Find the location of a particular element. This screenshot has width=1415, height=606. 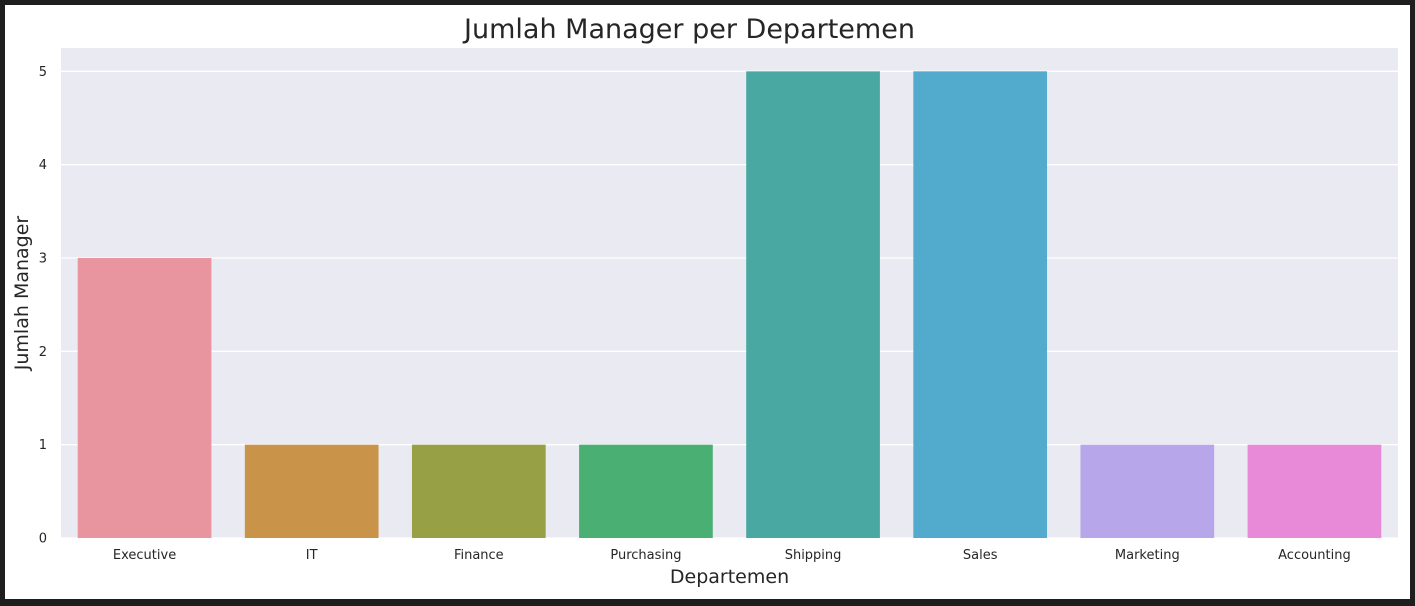

bar-purchasing is located at coordinates (646, 491).